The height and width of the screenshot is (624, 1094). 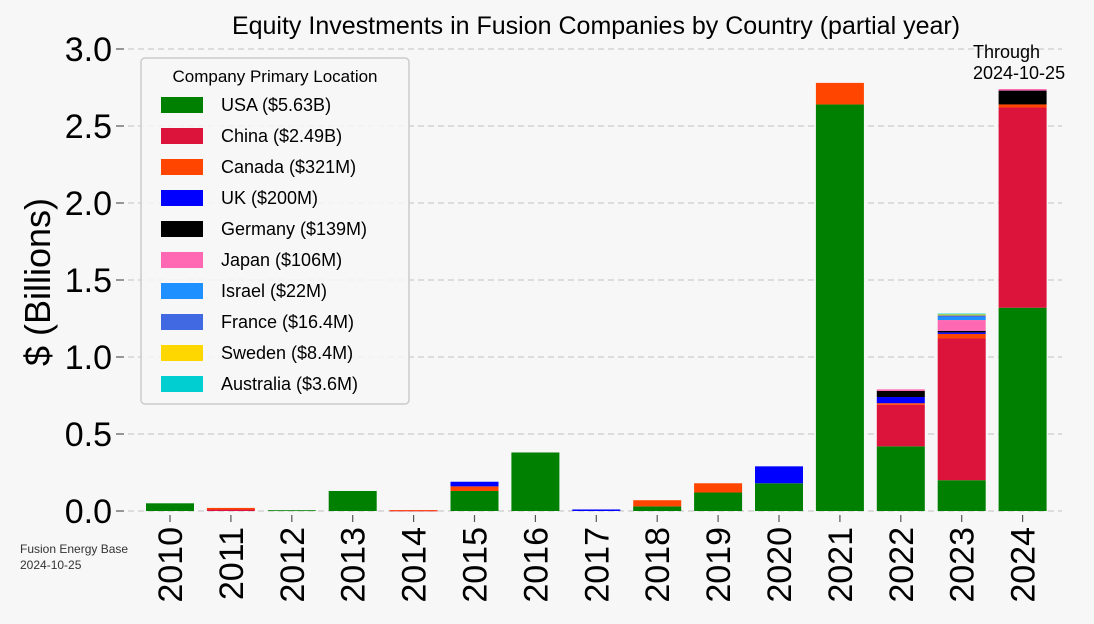 I want to click on legend-label: Canada ($321M), so click(x=288, y=167).